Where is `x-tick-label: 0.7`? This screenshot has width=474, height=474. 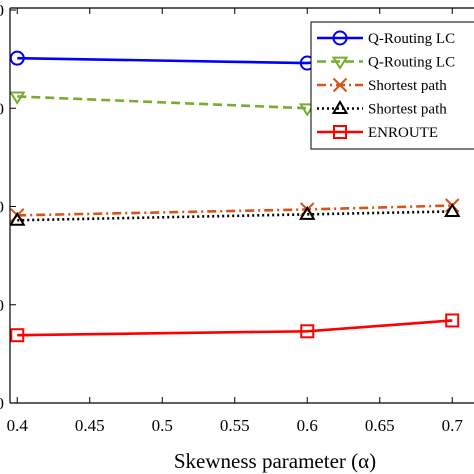 x-tick-label: 0.7 is located at coordinates (453, 425).